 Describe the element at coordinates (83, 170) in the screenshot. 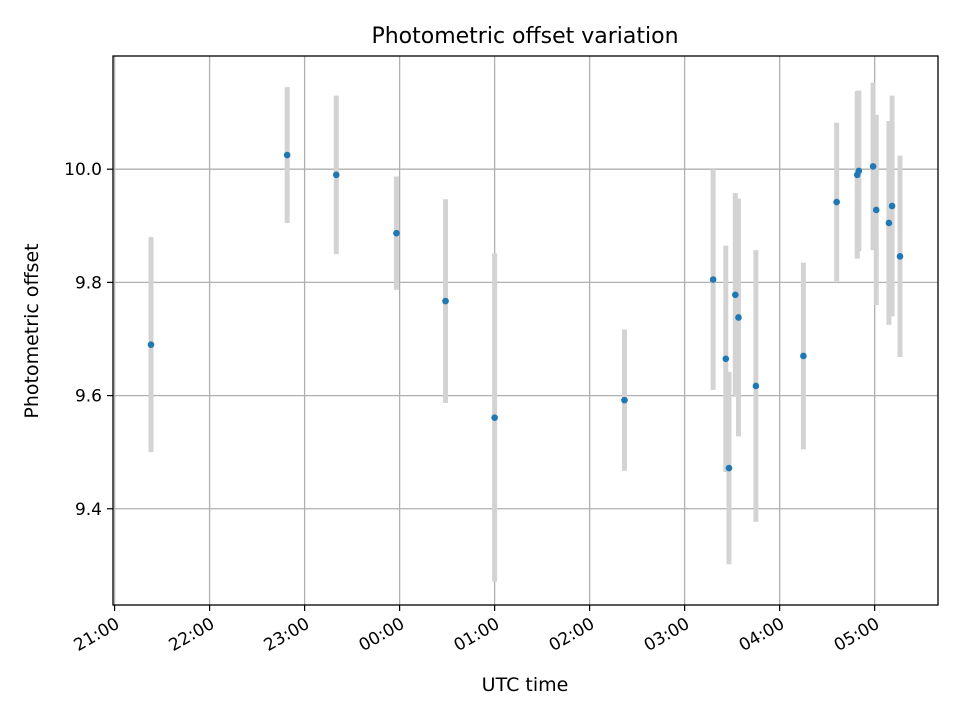

I see `y-tick-label: 10.0` at that location.